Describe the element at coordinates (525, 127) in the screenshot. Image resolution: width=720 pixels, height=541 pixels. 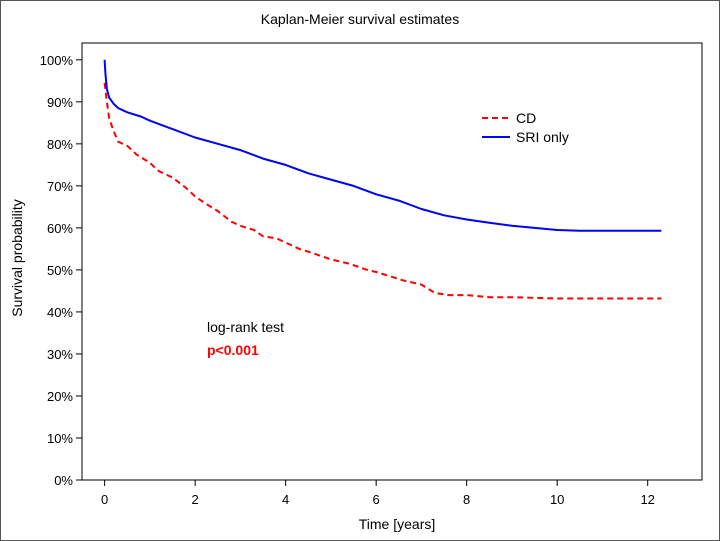
I see `legend: CD SRI only` at that location.